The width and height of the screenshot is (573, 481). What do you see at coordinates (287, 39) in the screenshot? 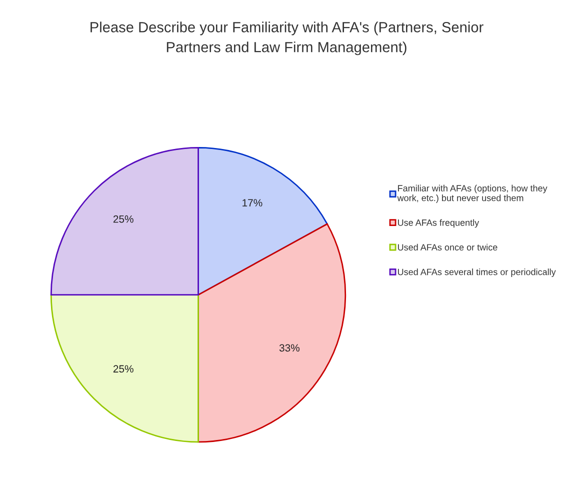
I see `chart-title: Please Describe your Familiarity with AFA's (Partners, Senior Partners and Law Firm Management)` at bounding box center [287, 39].